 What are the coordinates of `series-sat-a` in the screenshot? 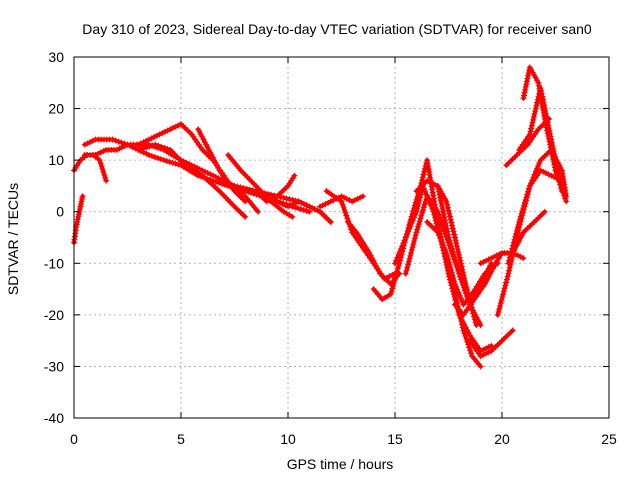 It's located at (78, 219).